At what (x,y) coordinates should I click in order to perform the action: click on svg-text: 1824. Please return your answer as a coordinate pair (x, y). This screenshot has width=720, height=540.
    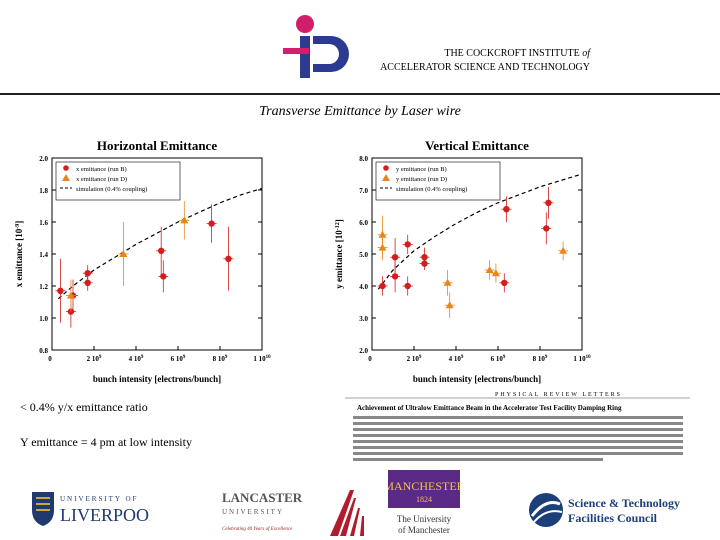
    Looking at the image, I should click on (424, 499).